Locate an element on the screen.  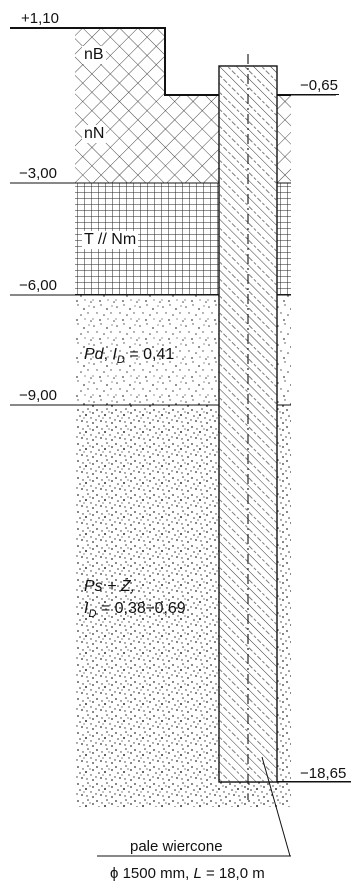
layer-Ps-name: Ps + Ż, is located at coordinates (110, 586).